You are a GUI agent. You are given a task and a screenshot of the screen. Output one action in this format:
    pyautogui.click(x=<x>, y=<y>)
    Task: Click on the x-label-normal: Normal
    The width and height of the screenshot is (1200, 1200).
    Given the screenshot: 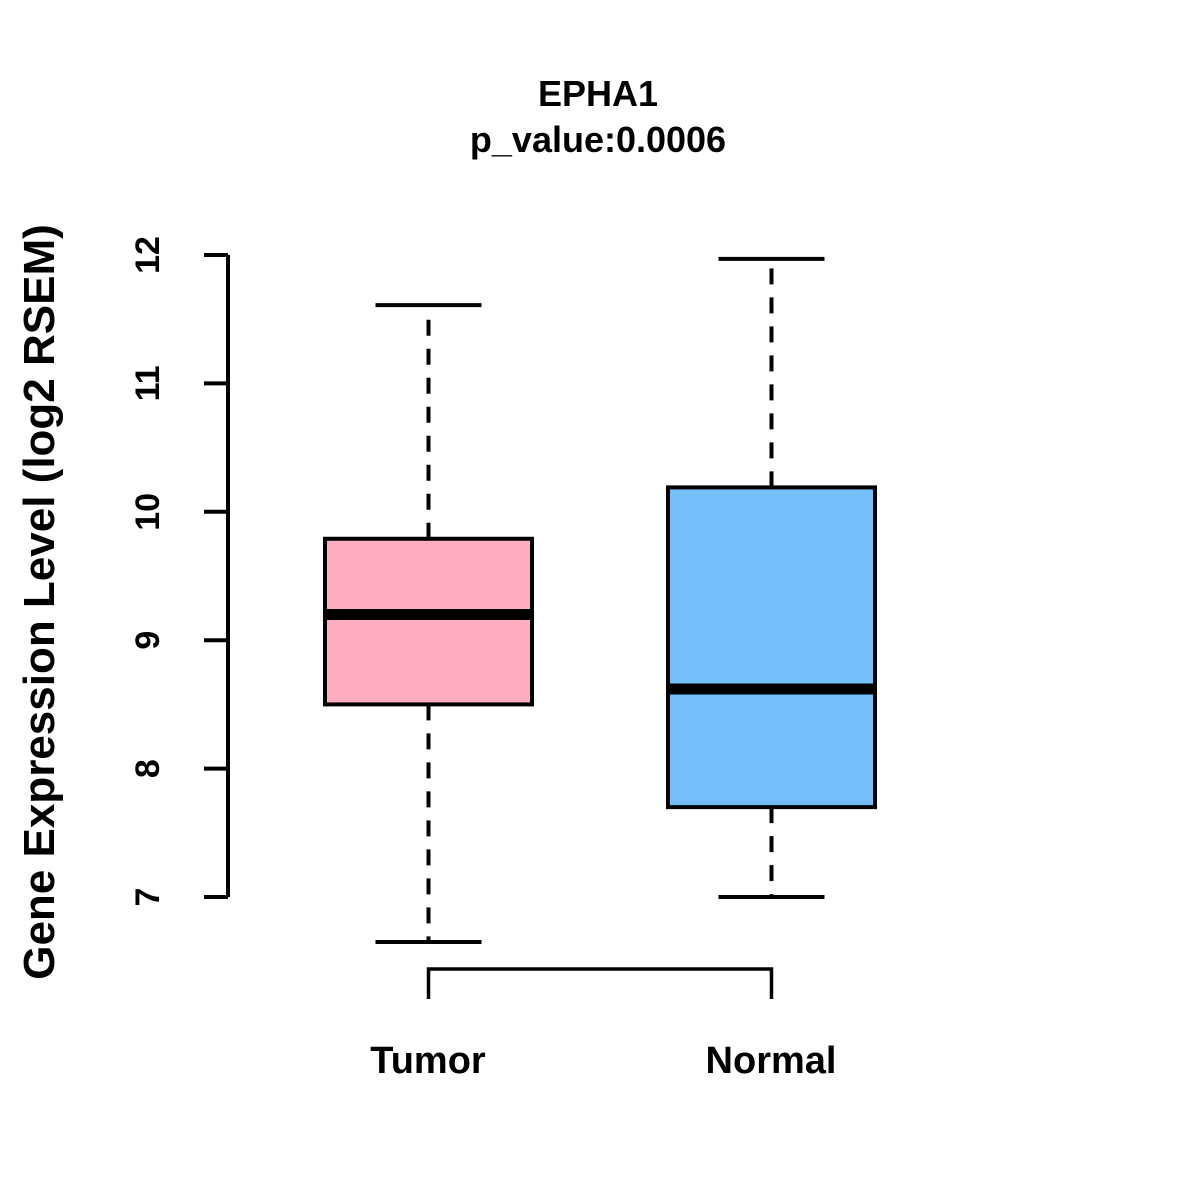 What is the action you would take?
    pyautogui.click(x=771, y=1061)
    